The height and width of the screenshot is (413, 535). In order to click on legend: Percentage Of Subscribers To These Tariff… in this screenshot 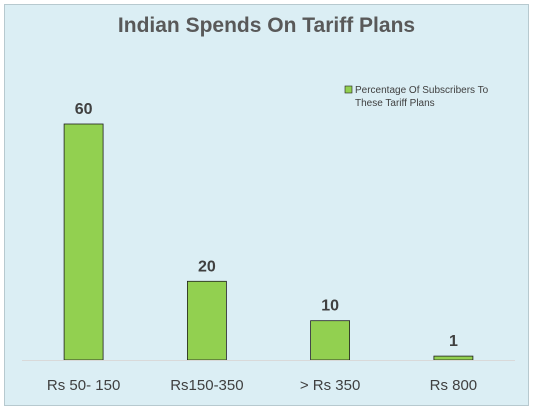, I will do `click(416, 97)`.